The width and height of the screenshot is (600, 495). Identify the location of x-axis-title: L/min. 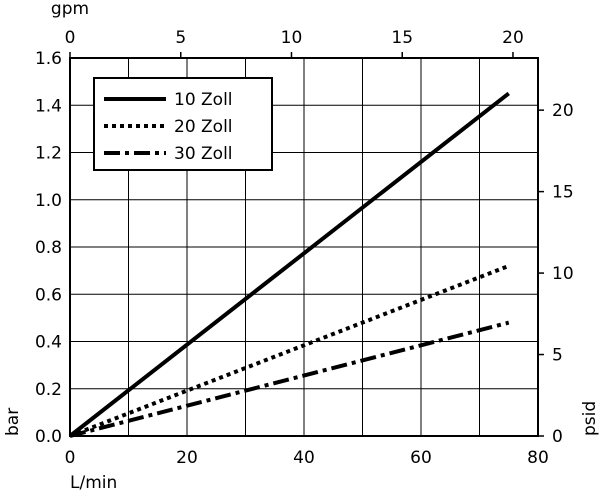
(93, 483).